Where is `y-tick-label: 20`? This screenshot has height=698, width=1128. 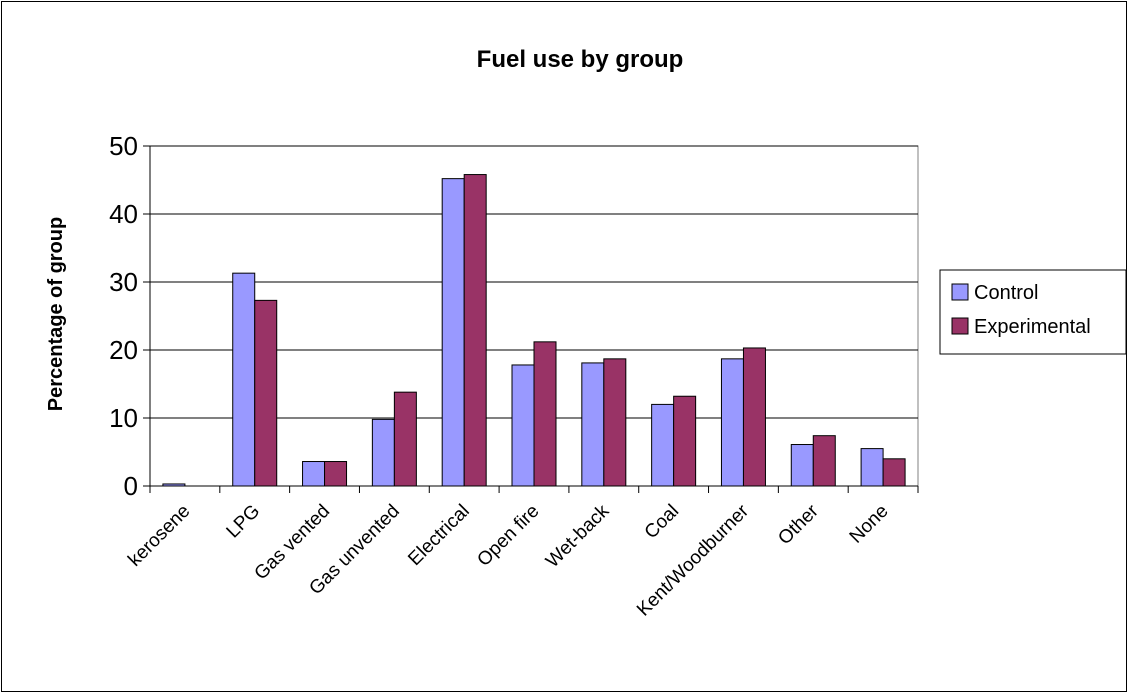
y-tick-label: 20 is located at coordinates (123, 350).